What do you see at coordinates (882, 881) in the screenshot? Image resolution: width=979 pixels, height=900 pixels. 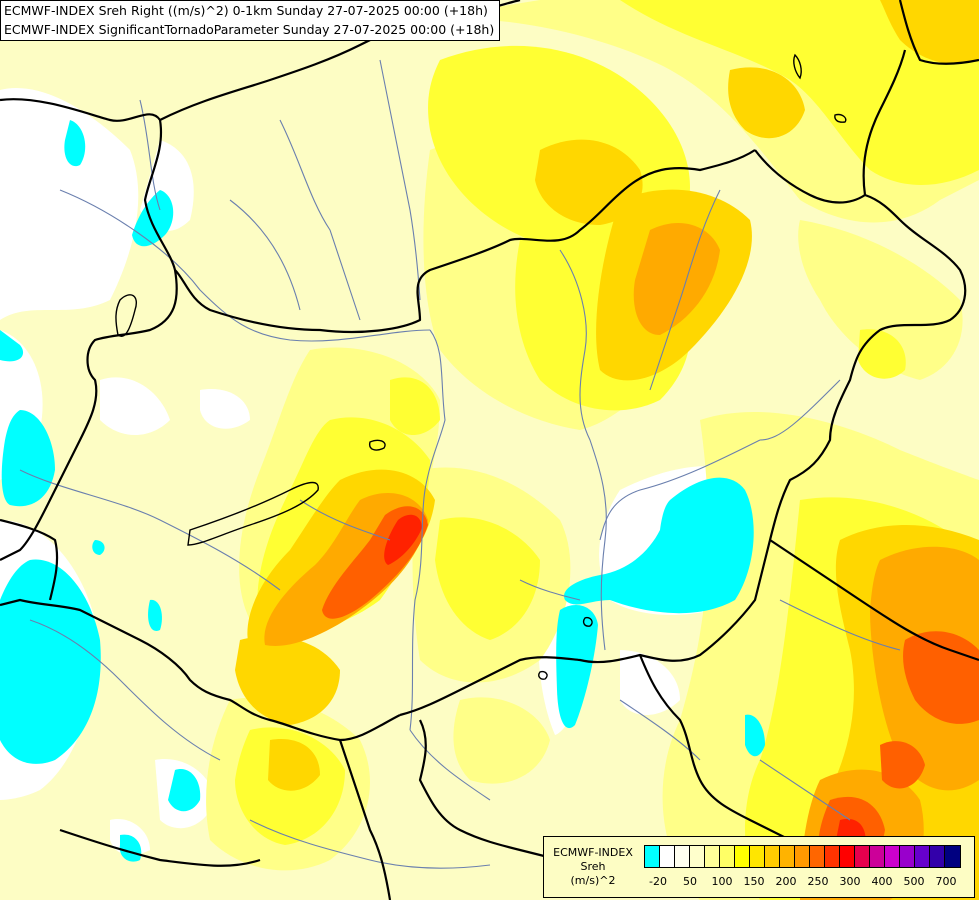 I see `legend-tick-7: 400` at bounding box center [882, 881].